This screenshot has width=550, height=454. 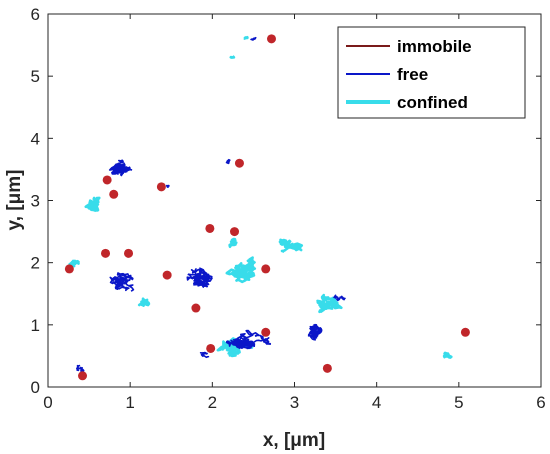 What do you see at coordinates (294, 402) in the screenshot?
I see `x-tick-label: 3` at bounding box center [294, 402].